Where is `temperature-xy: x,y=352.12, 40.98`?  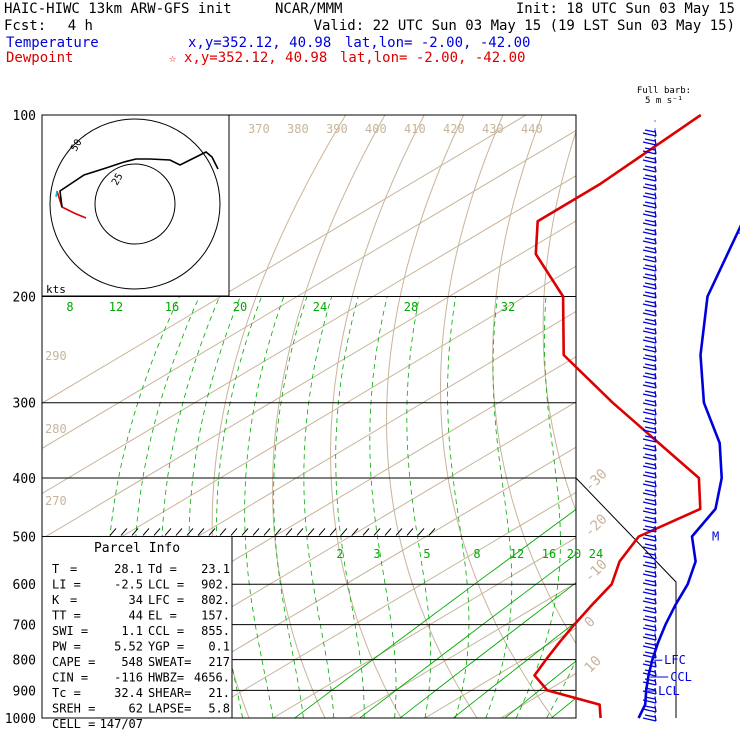
temperature-xy: x,y=352.12, 40.98 is located at coordinates (259, 43).